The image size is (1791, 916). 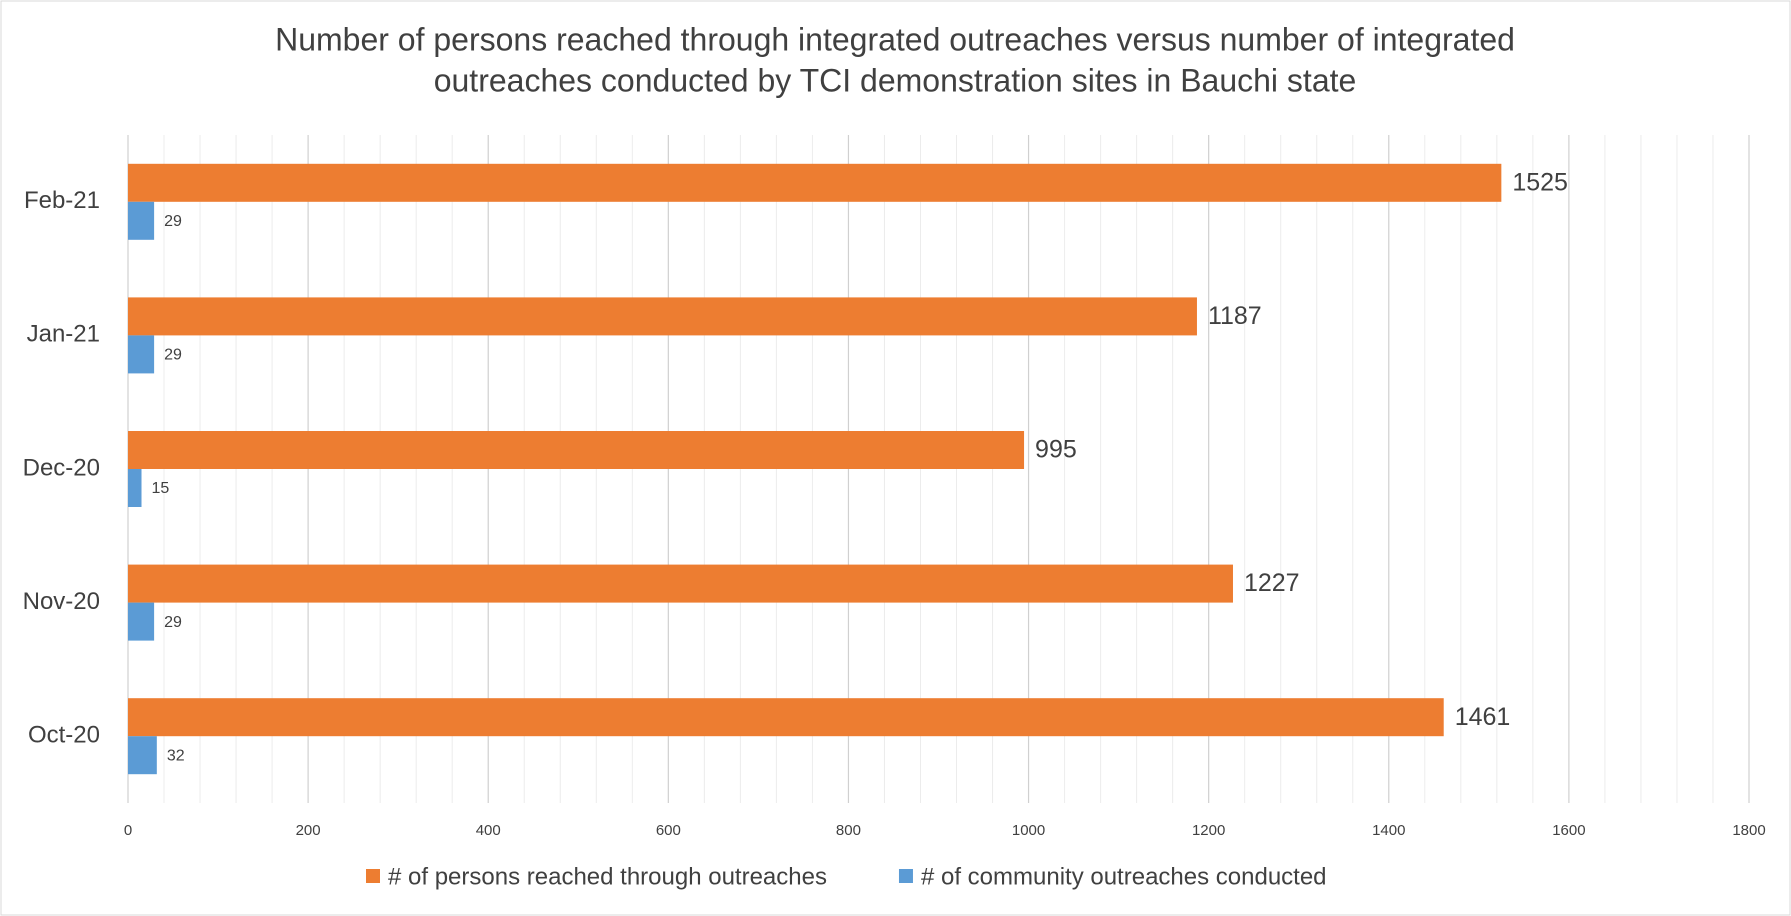 What do you see at coordinates (1483, 717) in the screenshot?
I see `data-label: 1461` at bounding box center [1483, 717].